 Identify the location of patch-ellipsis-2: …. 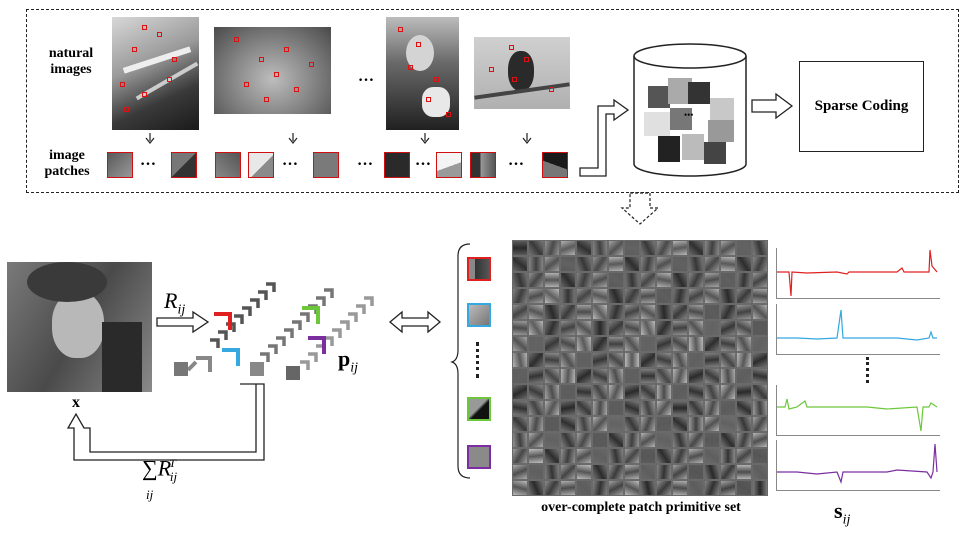
(290, 160).